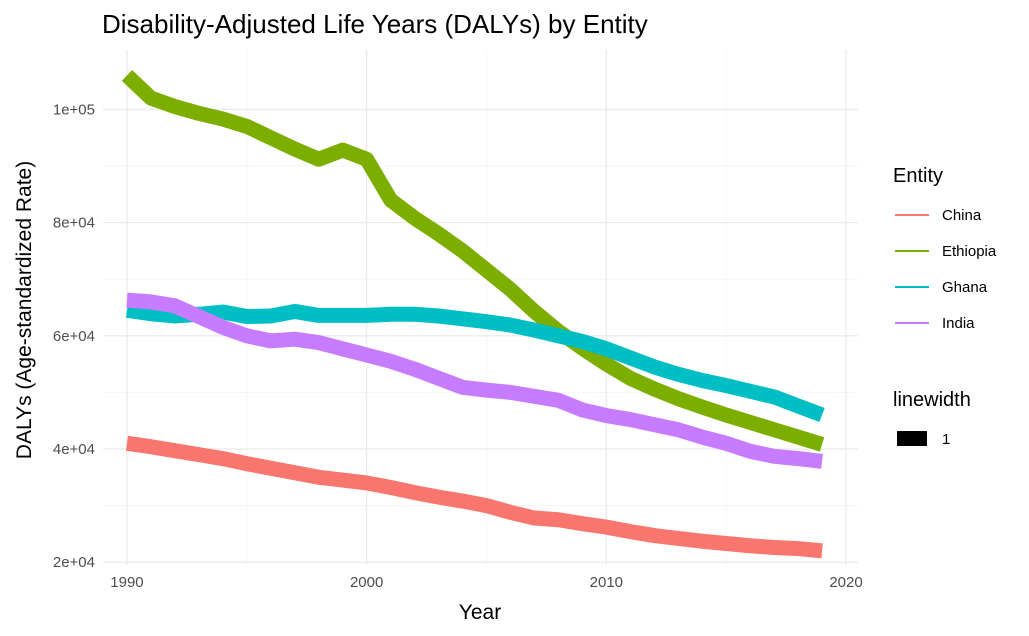  I want to click on series-line-china, so click(474, 497).